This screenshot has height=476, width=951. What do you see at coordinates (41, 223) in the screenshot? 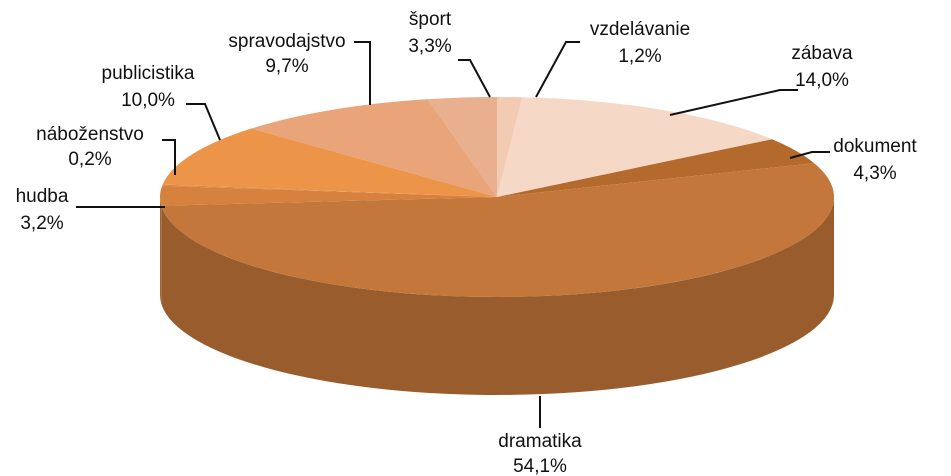
I see `value-label: 3,2%` at bounding box center [41, 223].